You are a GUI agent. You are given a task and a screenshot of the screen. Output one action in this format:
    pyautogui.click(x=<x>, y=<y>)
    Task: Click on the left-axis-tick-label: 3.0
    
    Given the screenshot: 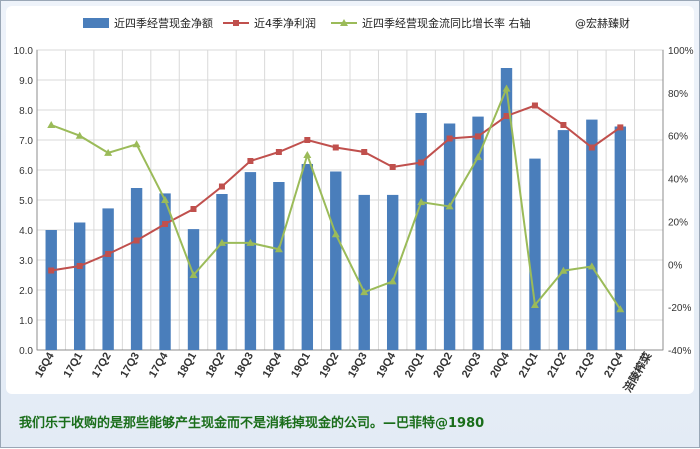 What is the action you would take?
    pyautogui.click(x=26, y=261)
    